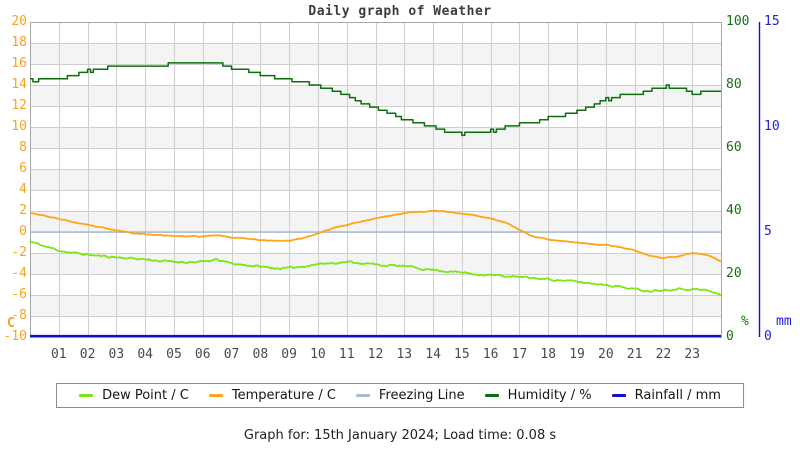 The image size is (800, 450). Describe the element at coordinates (734, 84) in the screenshot. I see `humidity-tick-label: 80` at that location.